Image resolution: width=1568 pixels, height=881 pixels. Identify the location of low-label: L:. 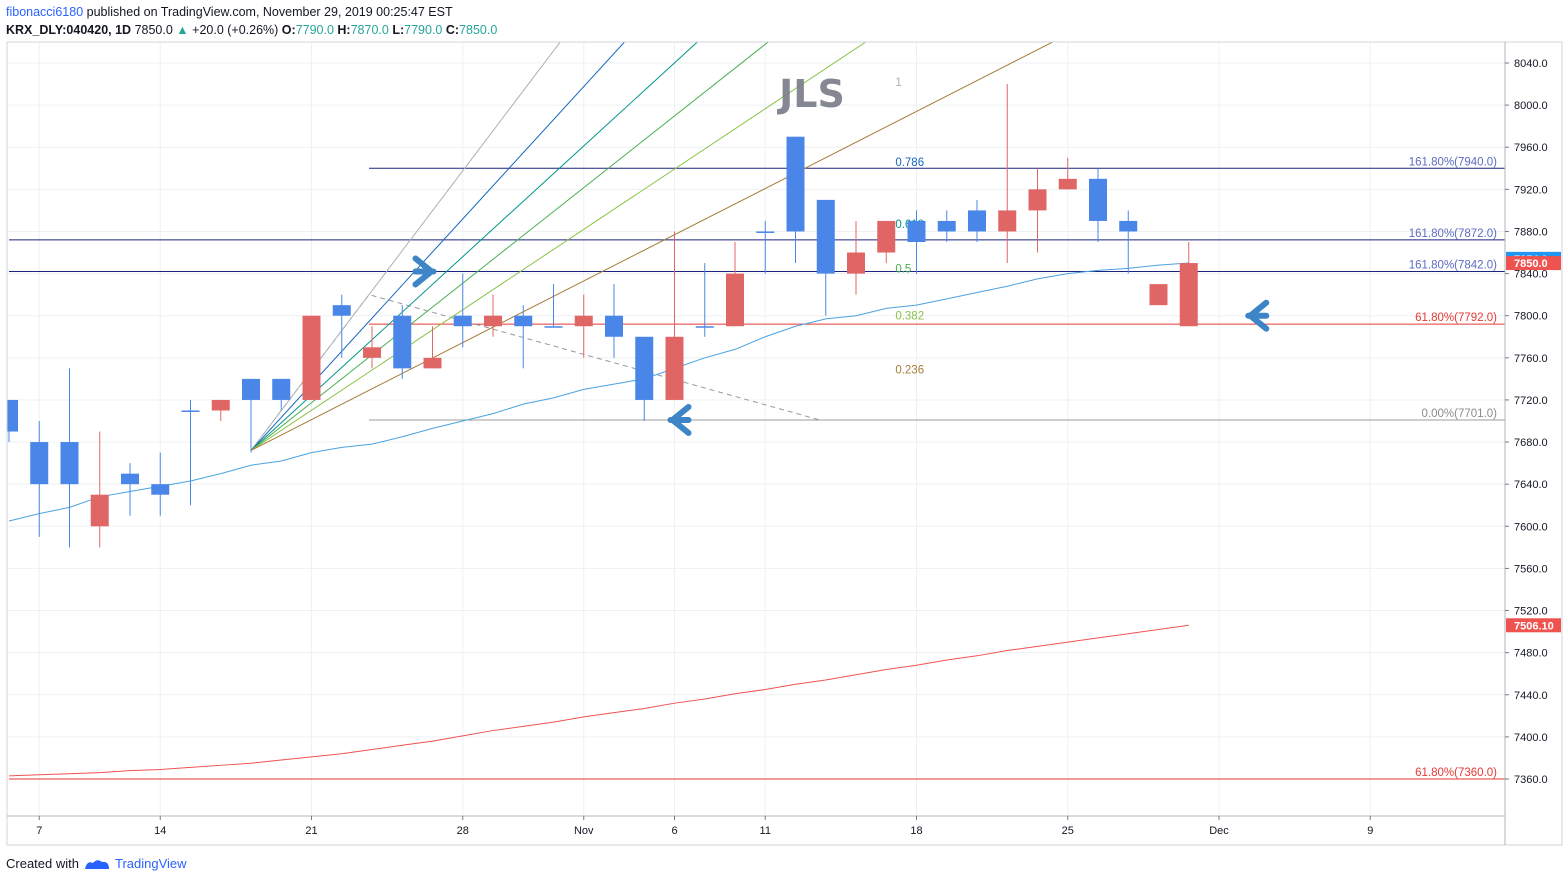
(398, 30).